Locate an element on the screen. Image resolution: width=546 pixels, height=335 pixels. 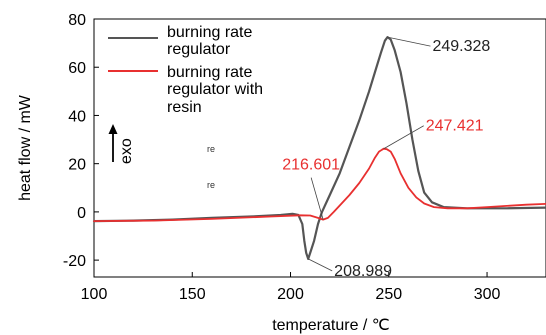
legend-label-series-2-line-1: burning rate is located at coordinates (209, 72).